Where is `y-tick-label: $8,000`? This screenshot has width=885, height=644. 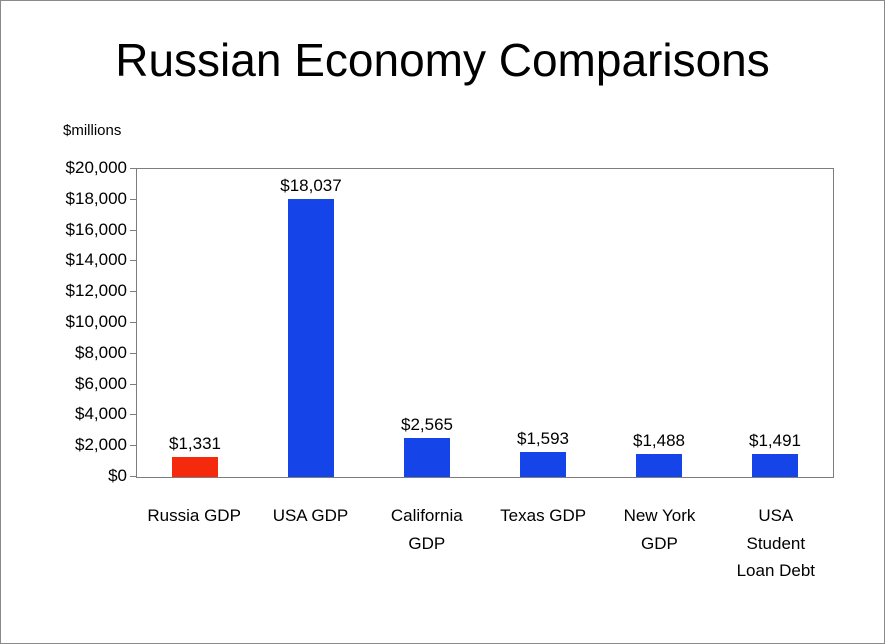 y-tick-label: $8,000 is located at coordinates (101, 352).